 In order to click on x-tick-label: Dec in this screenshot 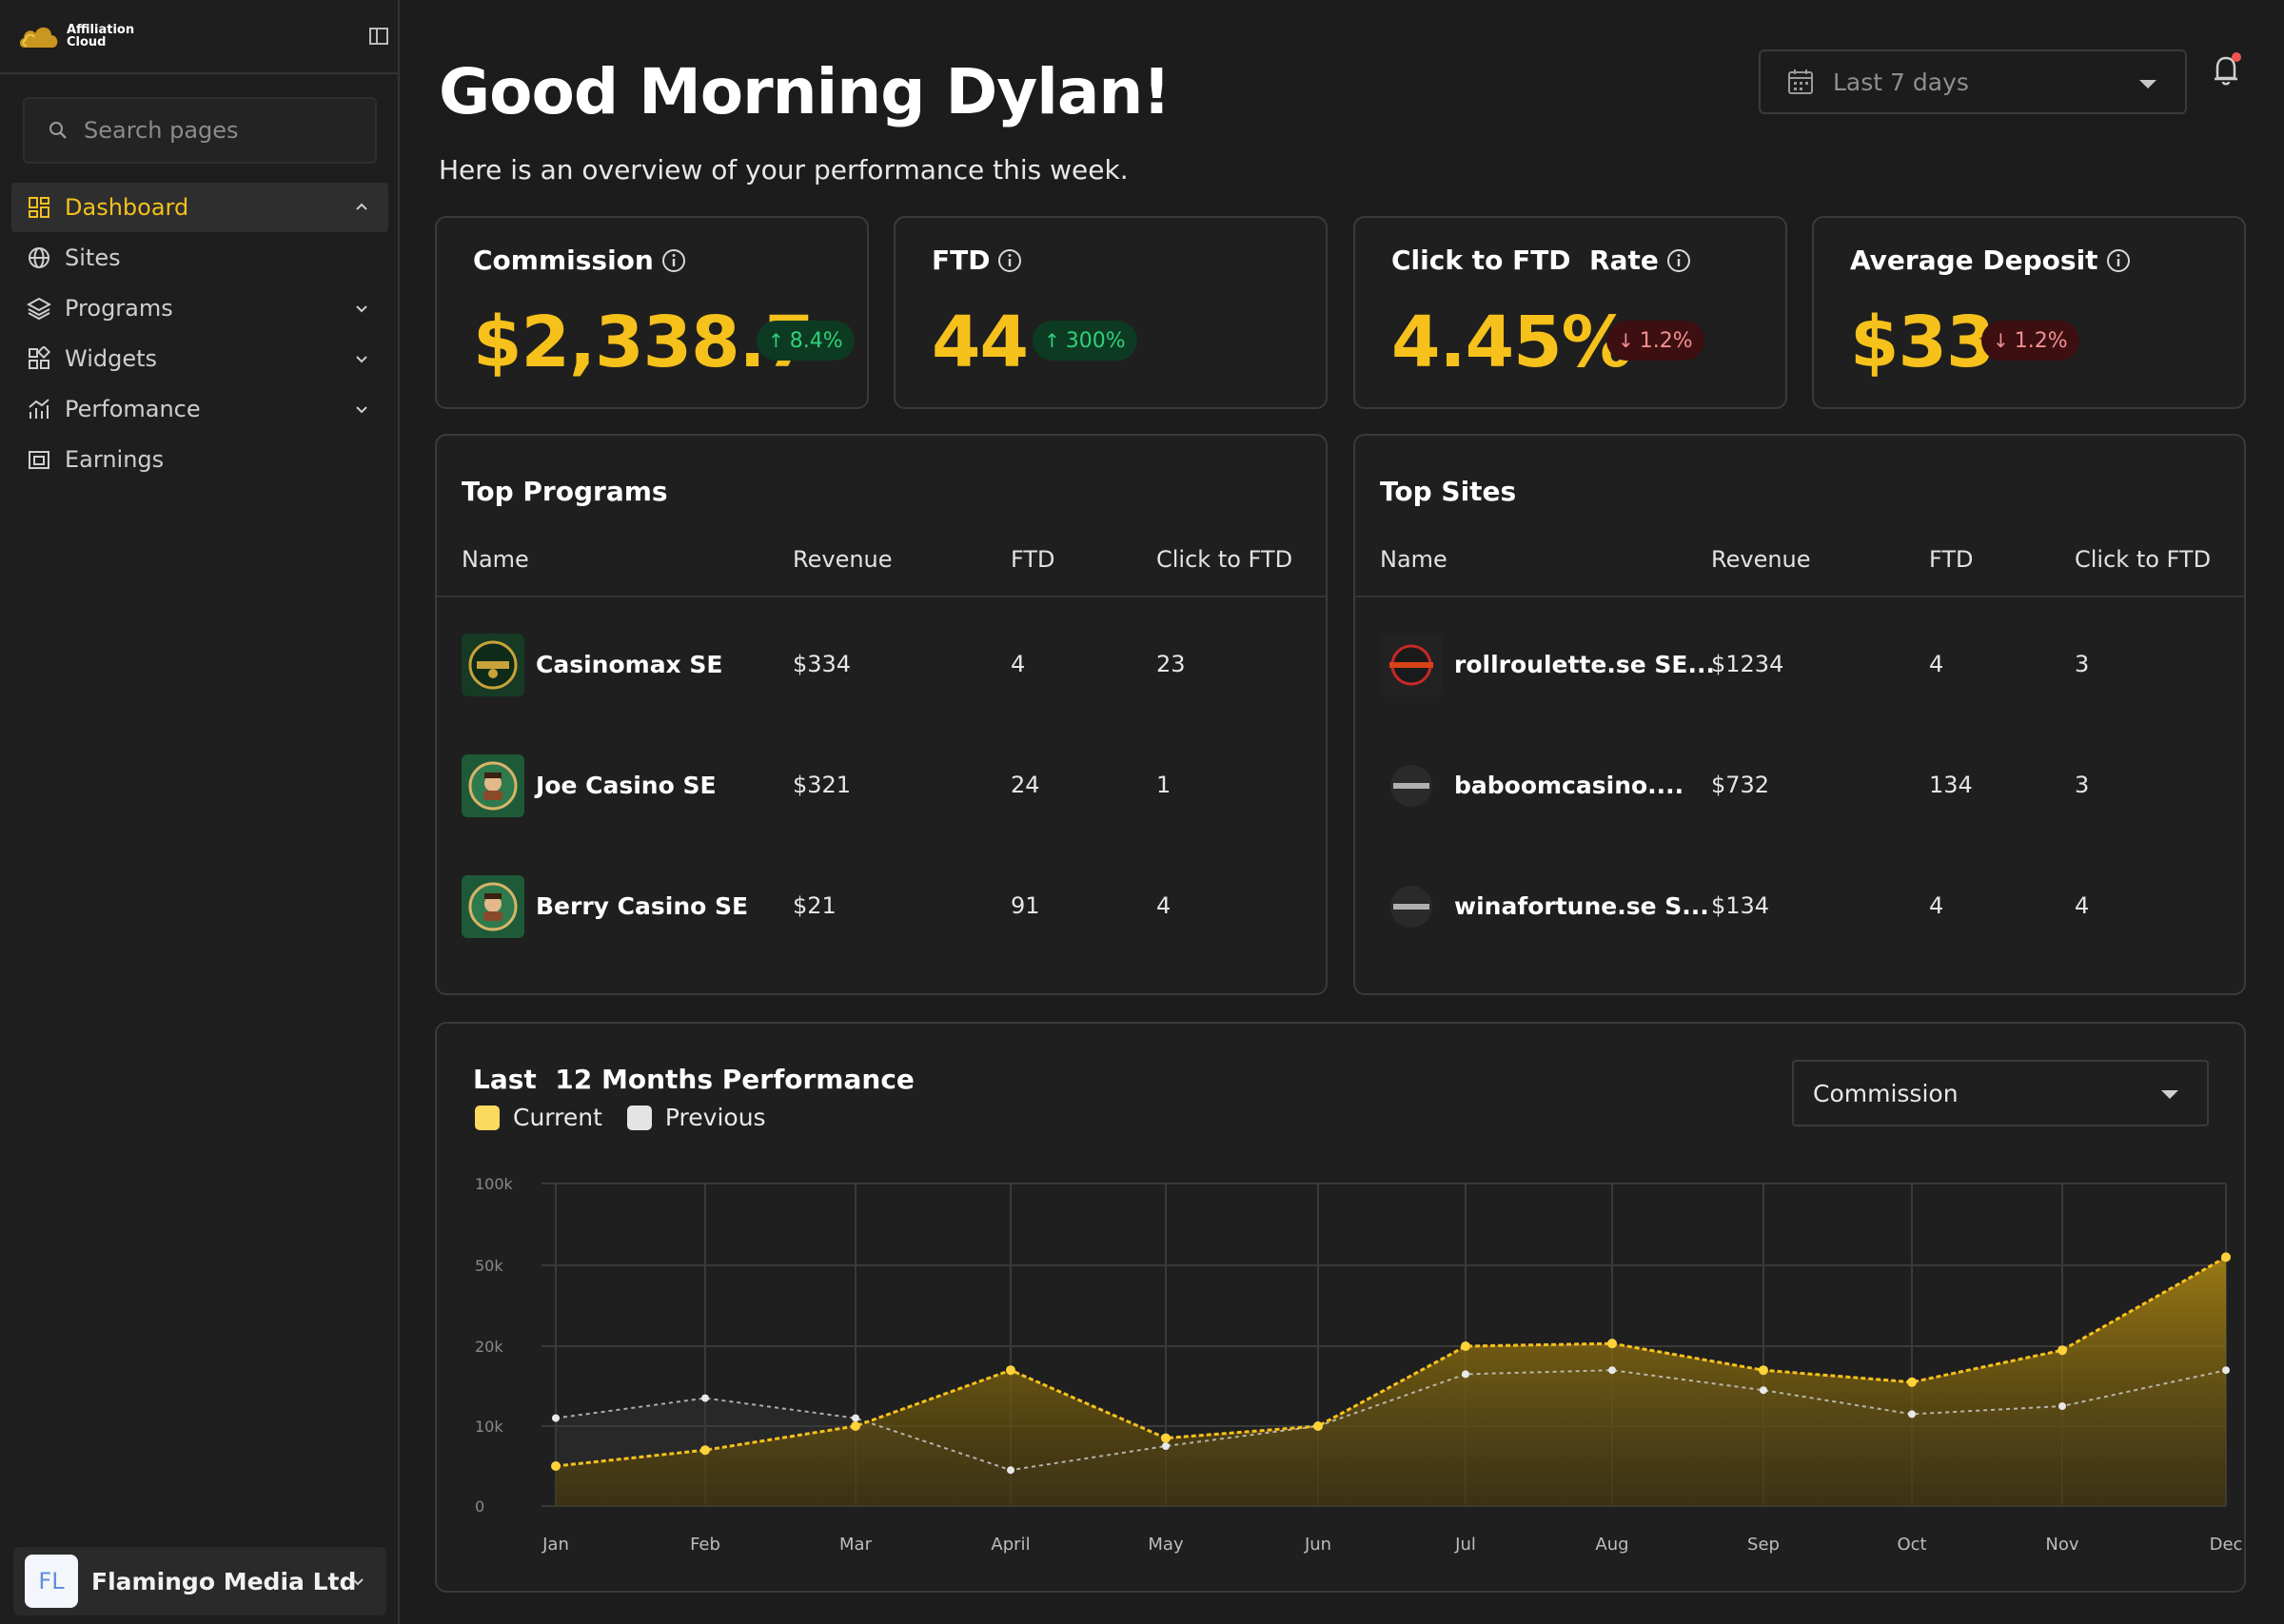, I will do `click(2226, 1545)`.